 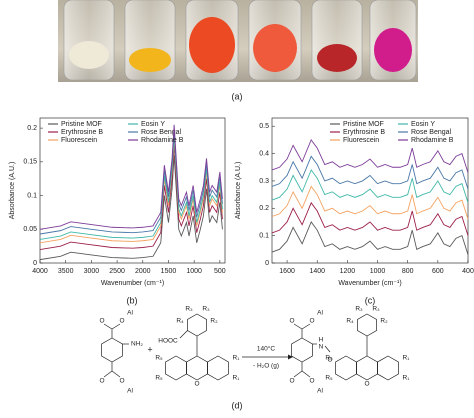 I want to click on legend-label: Rose Bengal, so click(x=161, y=132).